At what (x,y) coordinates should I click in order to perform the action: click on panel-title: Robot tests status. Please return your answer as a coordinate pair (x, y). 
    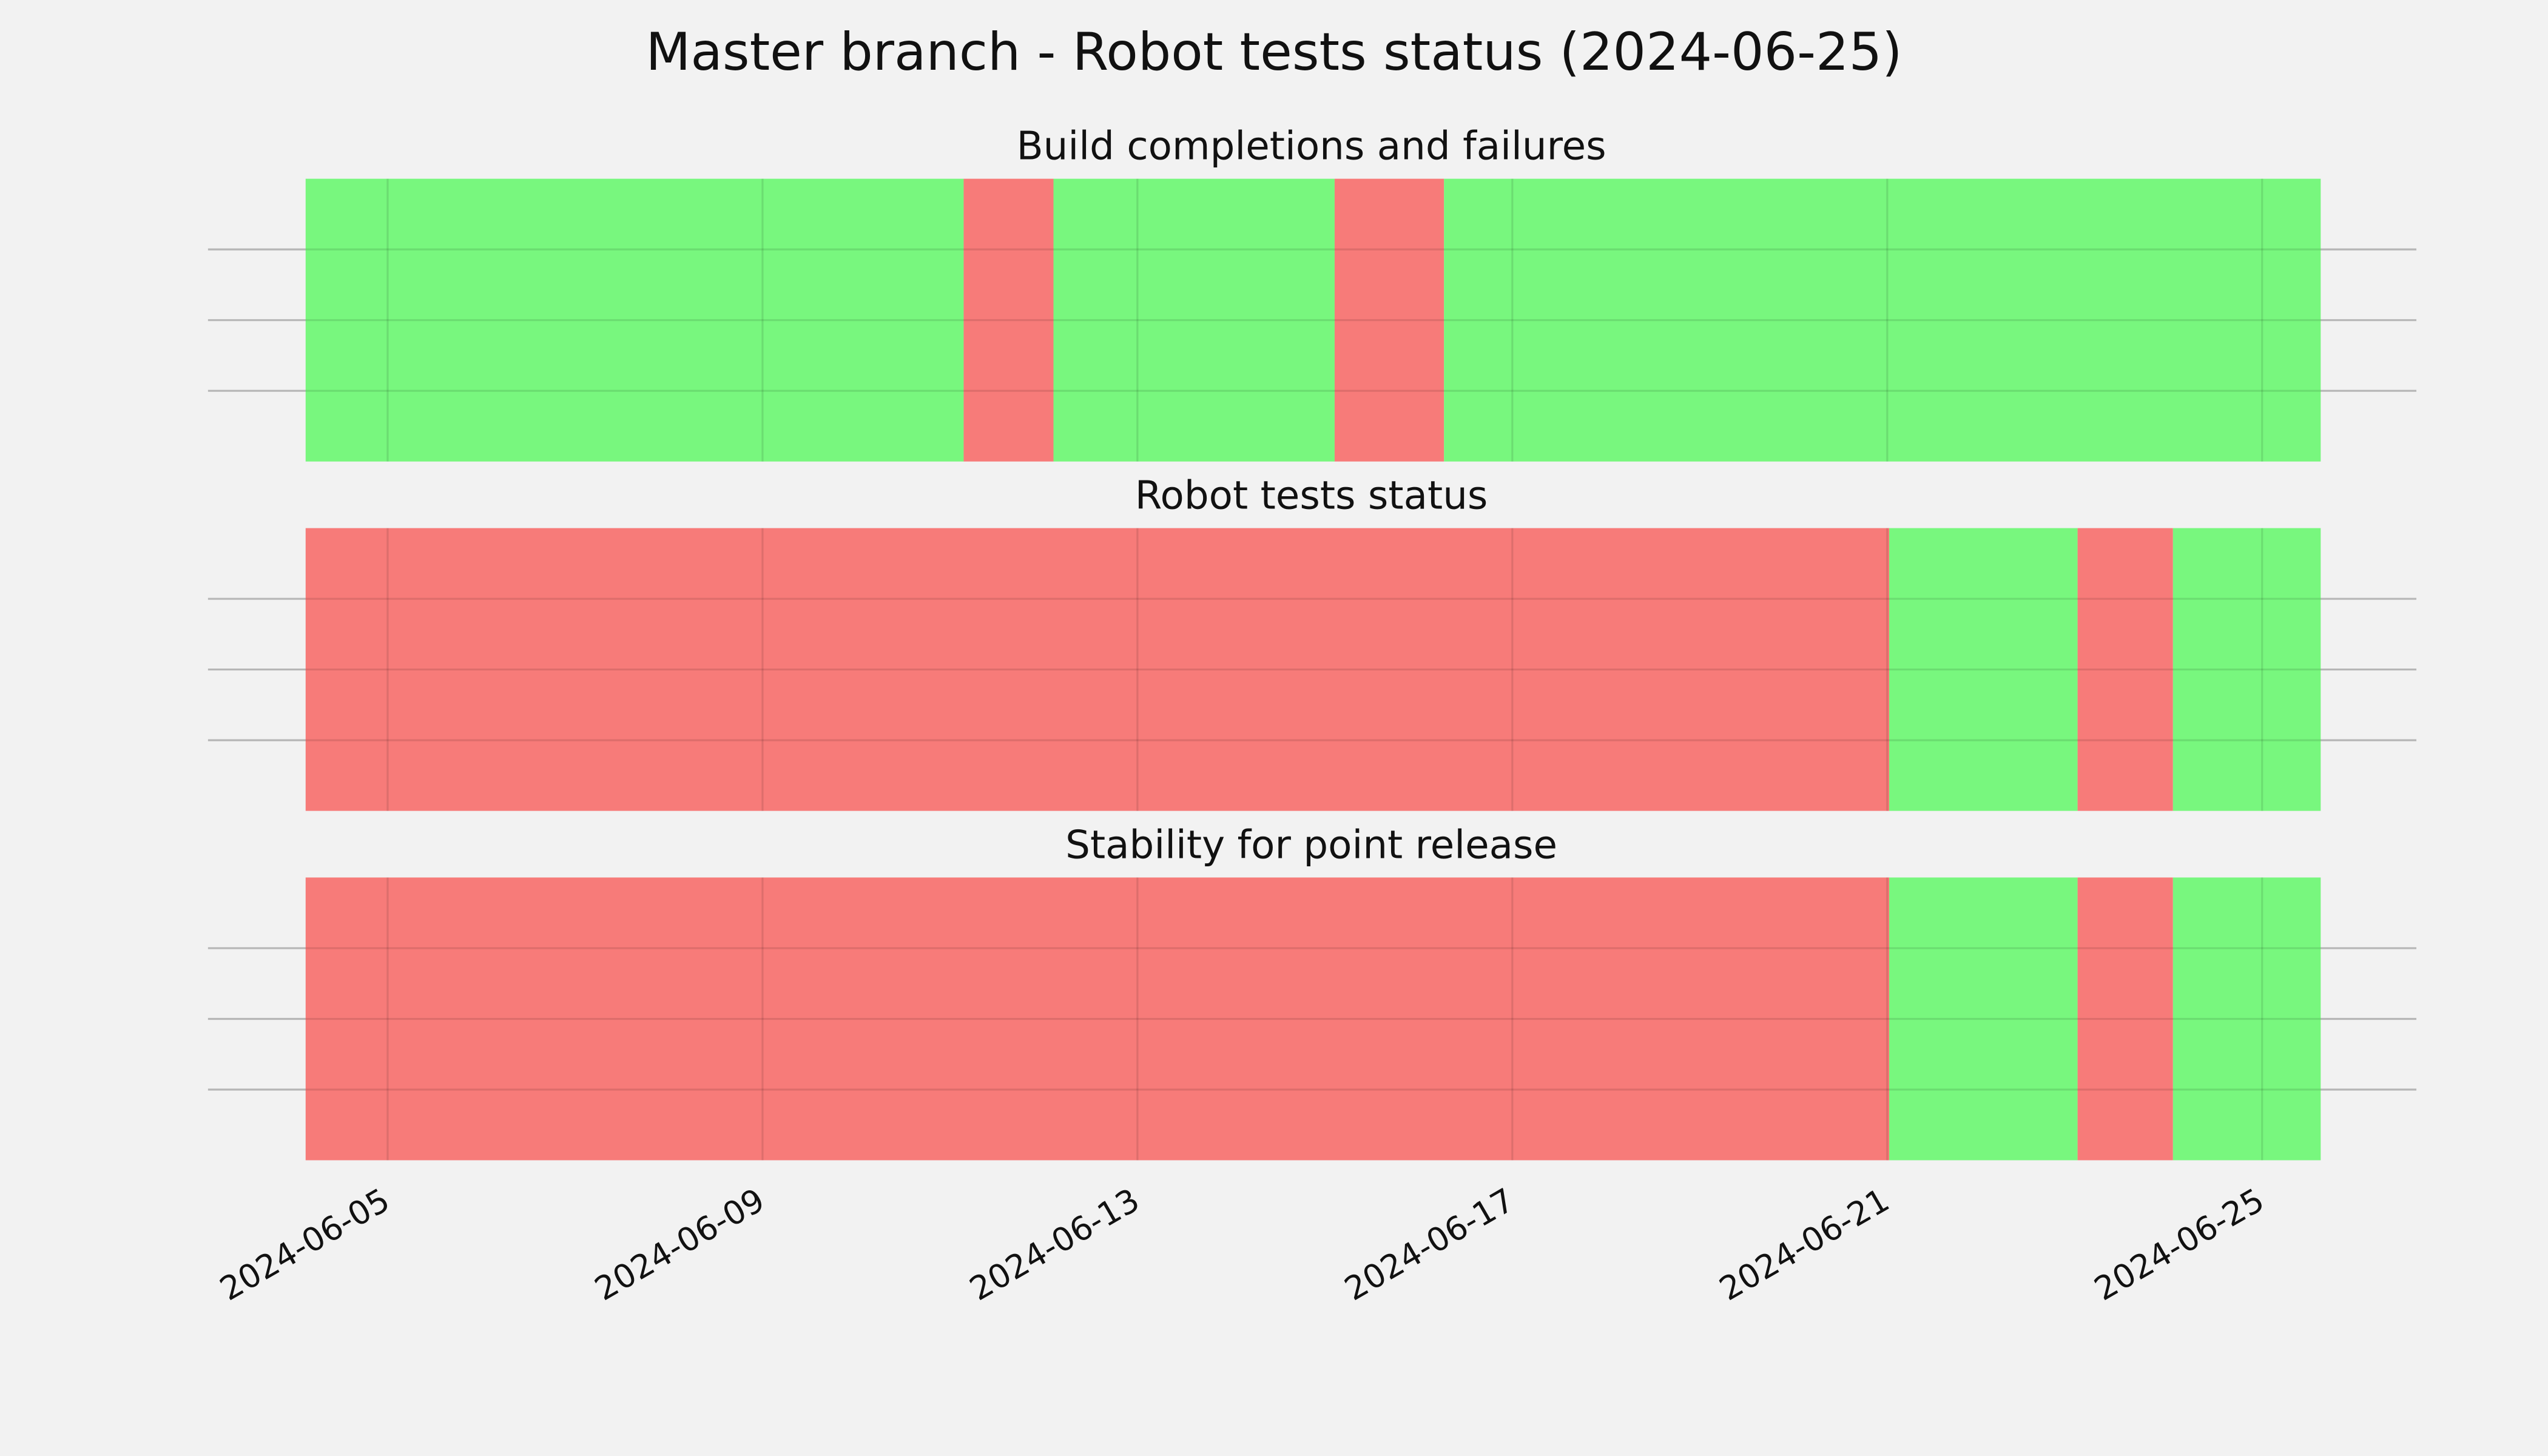
    Looking at the image, I should click on (1311, 495).